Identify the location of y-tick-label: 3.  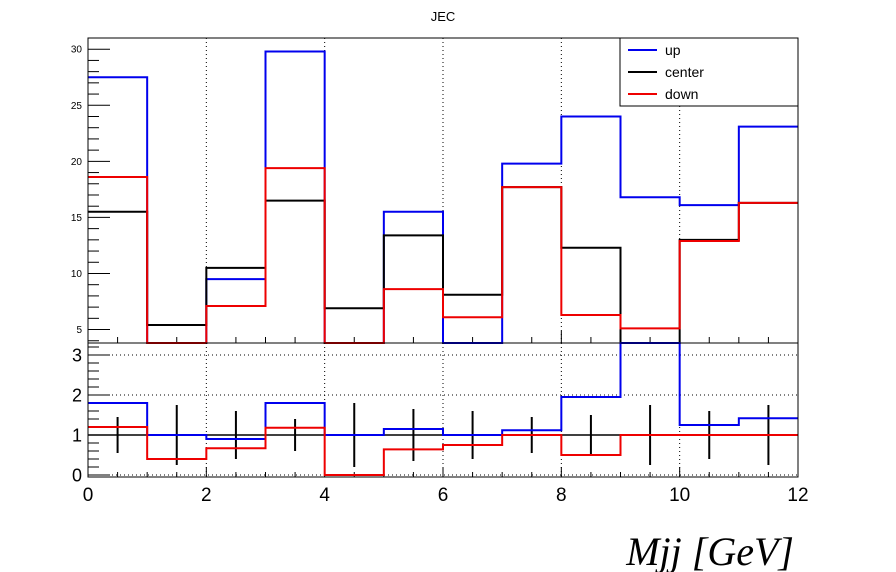
(77, 355).